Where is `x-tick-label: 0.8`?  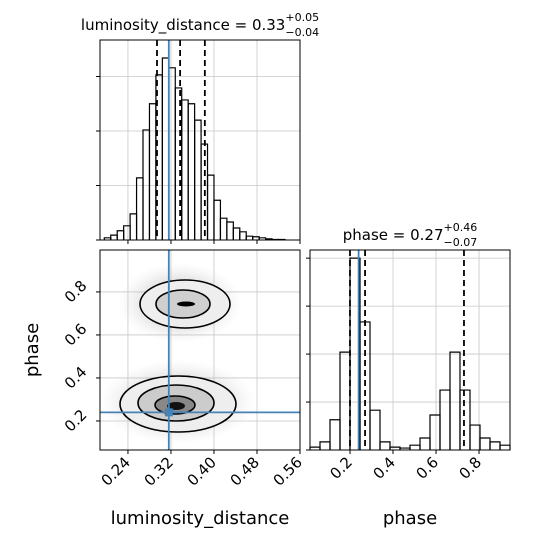 x-tick-label: 0.8 is located at coordinates (470, 468).